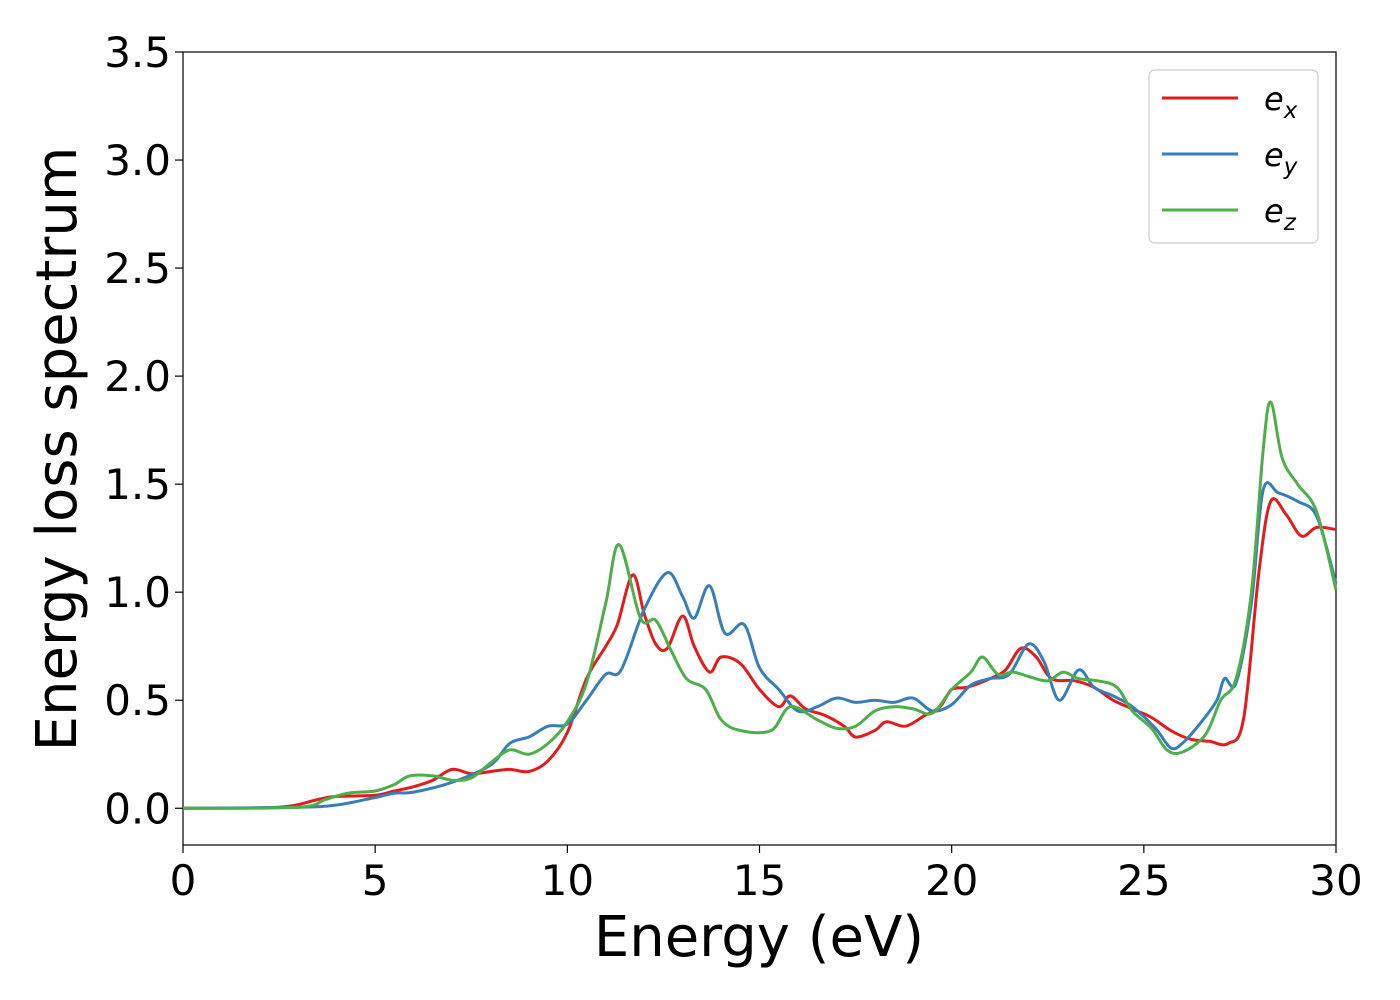  What do you see at coordinates (137, 808) in the screenshot?
I see `y-tick-label: 0.0` at bounding box center [137, 808].